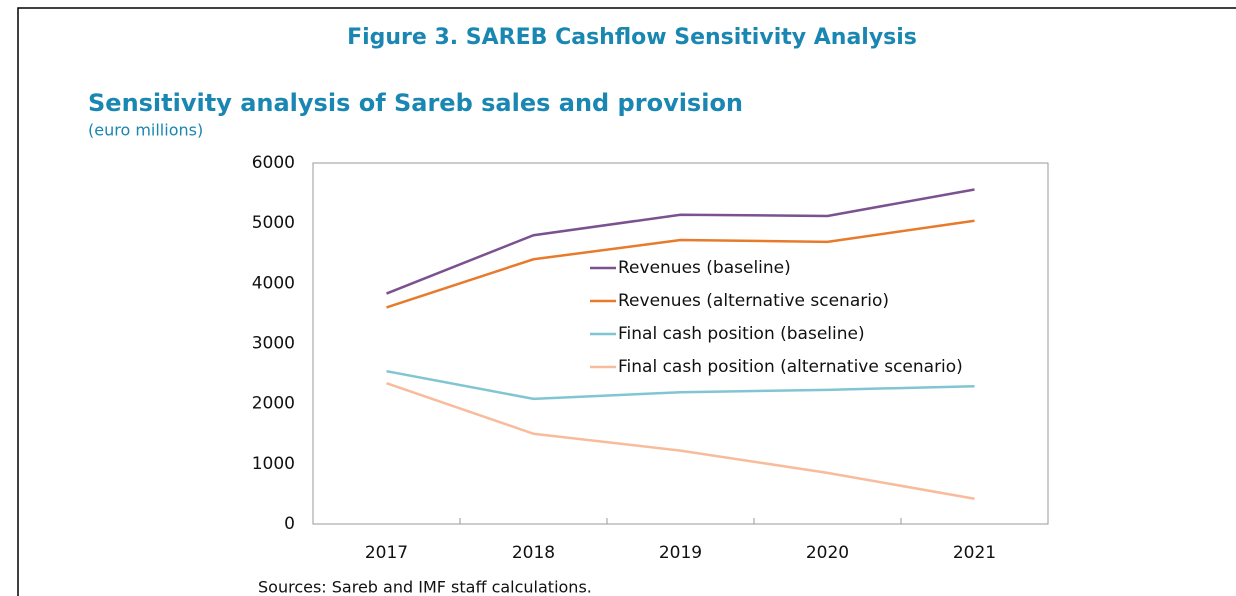 Image resolution: width=1236 pixels, height=596 pixels. I want to click on x-tick-label: 2018, so click(533, 553).